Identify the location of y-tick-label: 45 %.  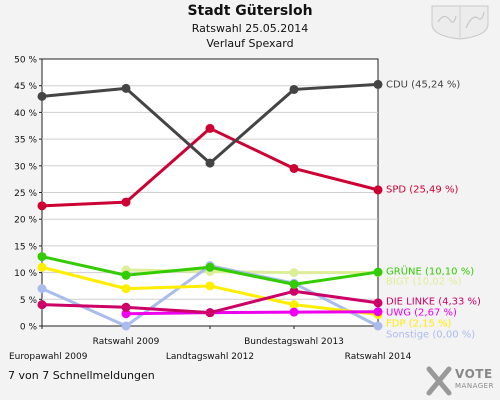
(25, 87).